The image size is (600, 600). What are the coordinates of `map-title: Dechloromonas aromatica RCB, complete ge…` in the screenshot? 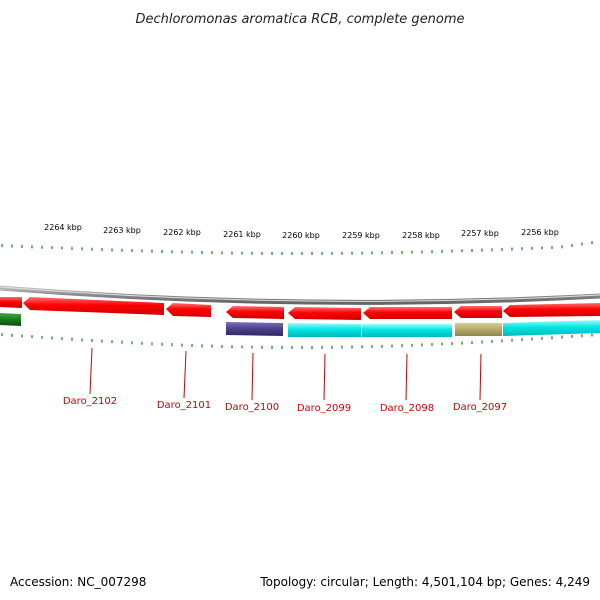 It's located at (299, 19).